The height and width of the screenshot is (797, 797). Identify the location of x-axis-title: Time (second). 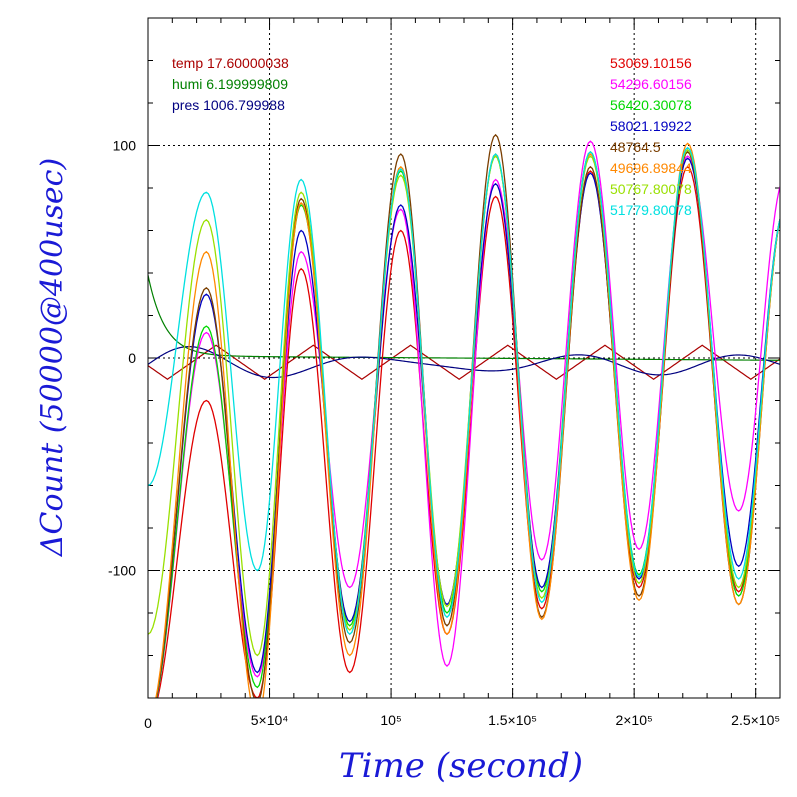
(461, 766).